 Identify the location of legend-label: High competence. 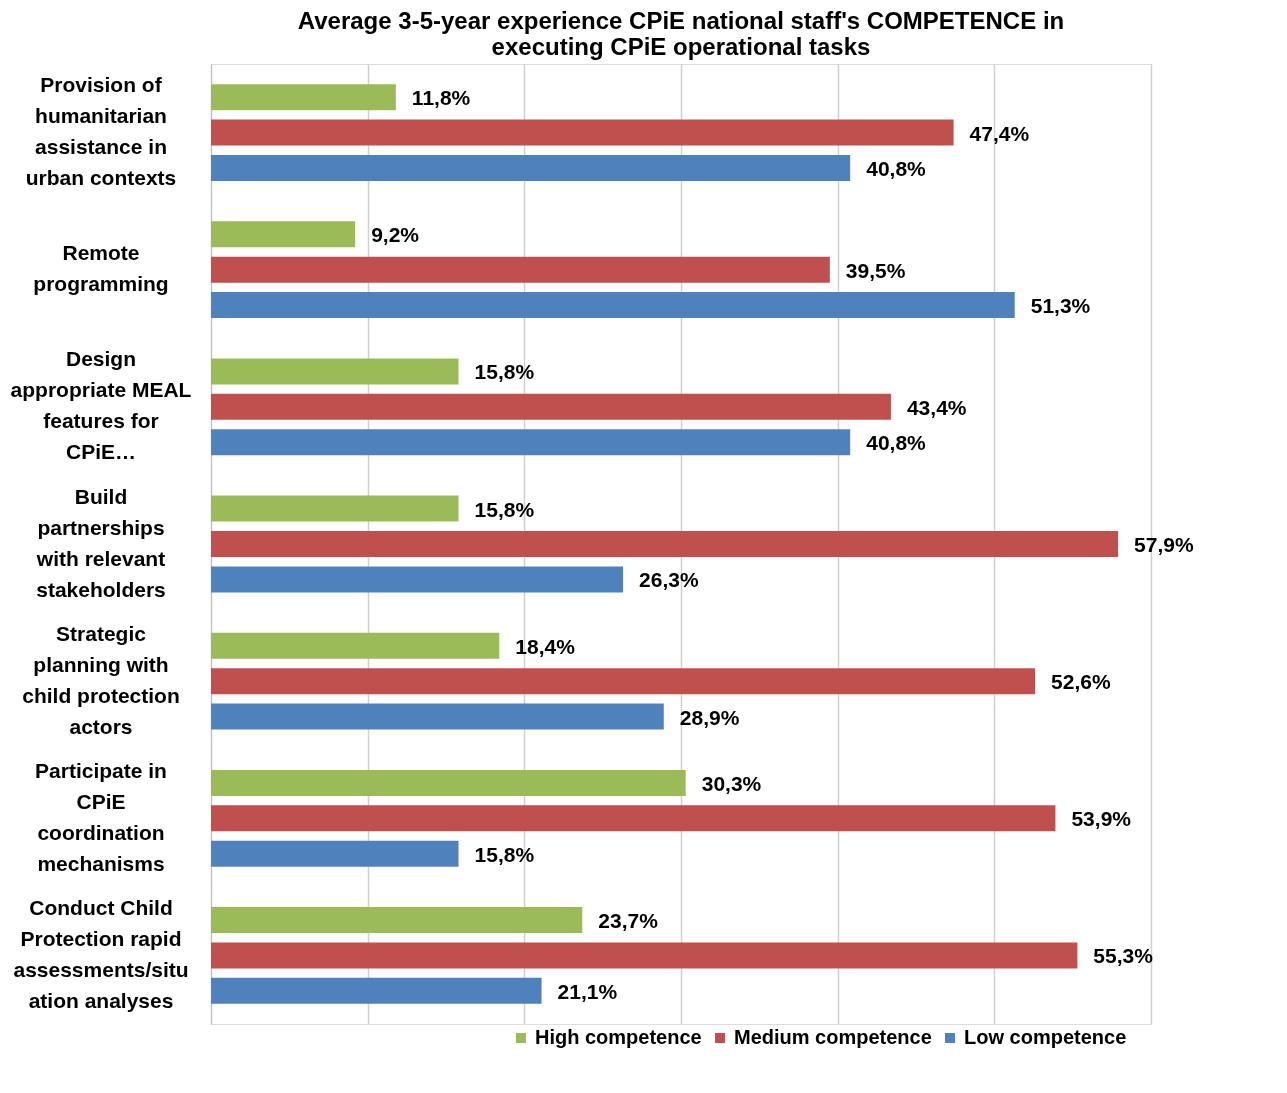
(618, 1037).